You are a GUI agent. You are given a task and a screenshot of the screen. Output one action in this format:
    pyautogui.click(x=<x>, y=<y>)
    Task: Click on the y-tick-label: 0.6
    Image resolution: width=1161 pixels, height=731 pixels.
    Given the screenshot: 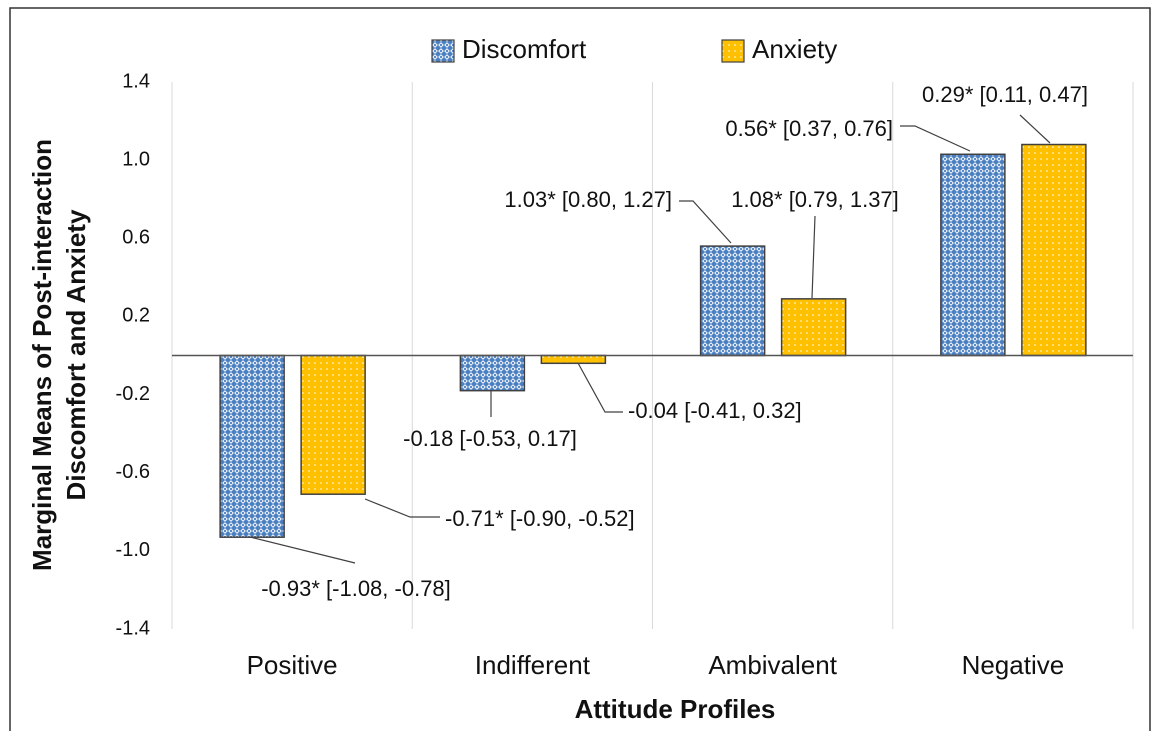 What is the action you would take?
    pyautogui.click(x=136, y=238)
    